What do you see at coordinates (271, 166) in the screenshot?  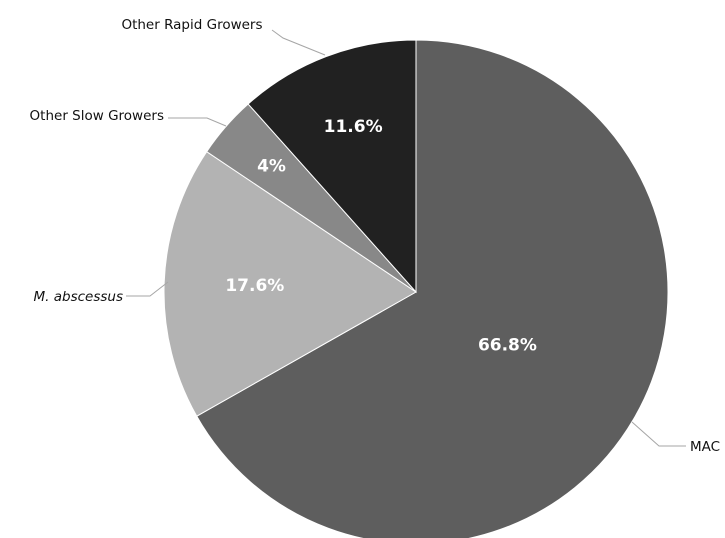 I see `value-label-other-slow-growers: 4%` at bounding box center [271, 166].